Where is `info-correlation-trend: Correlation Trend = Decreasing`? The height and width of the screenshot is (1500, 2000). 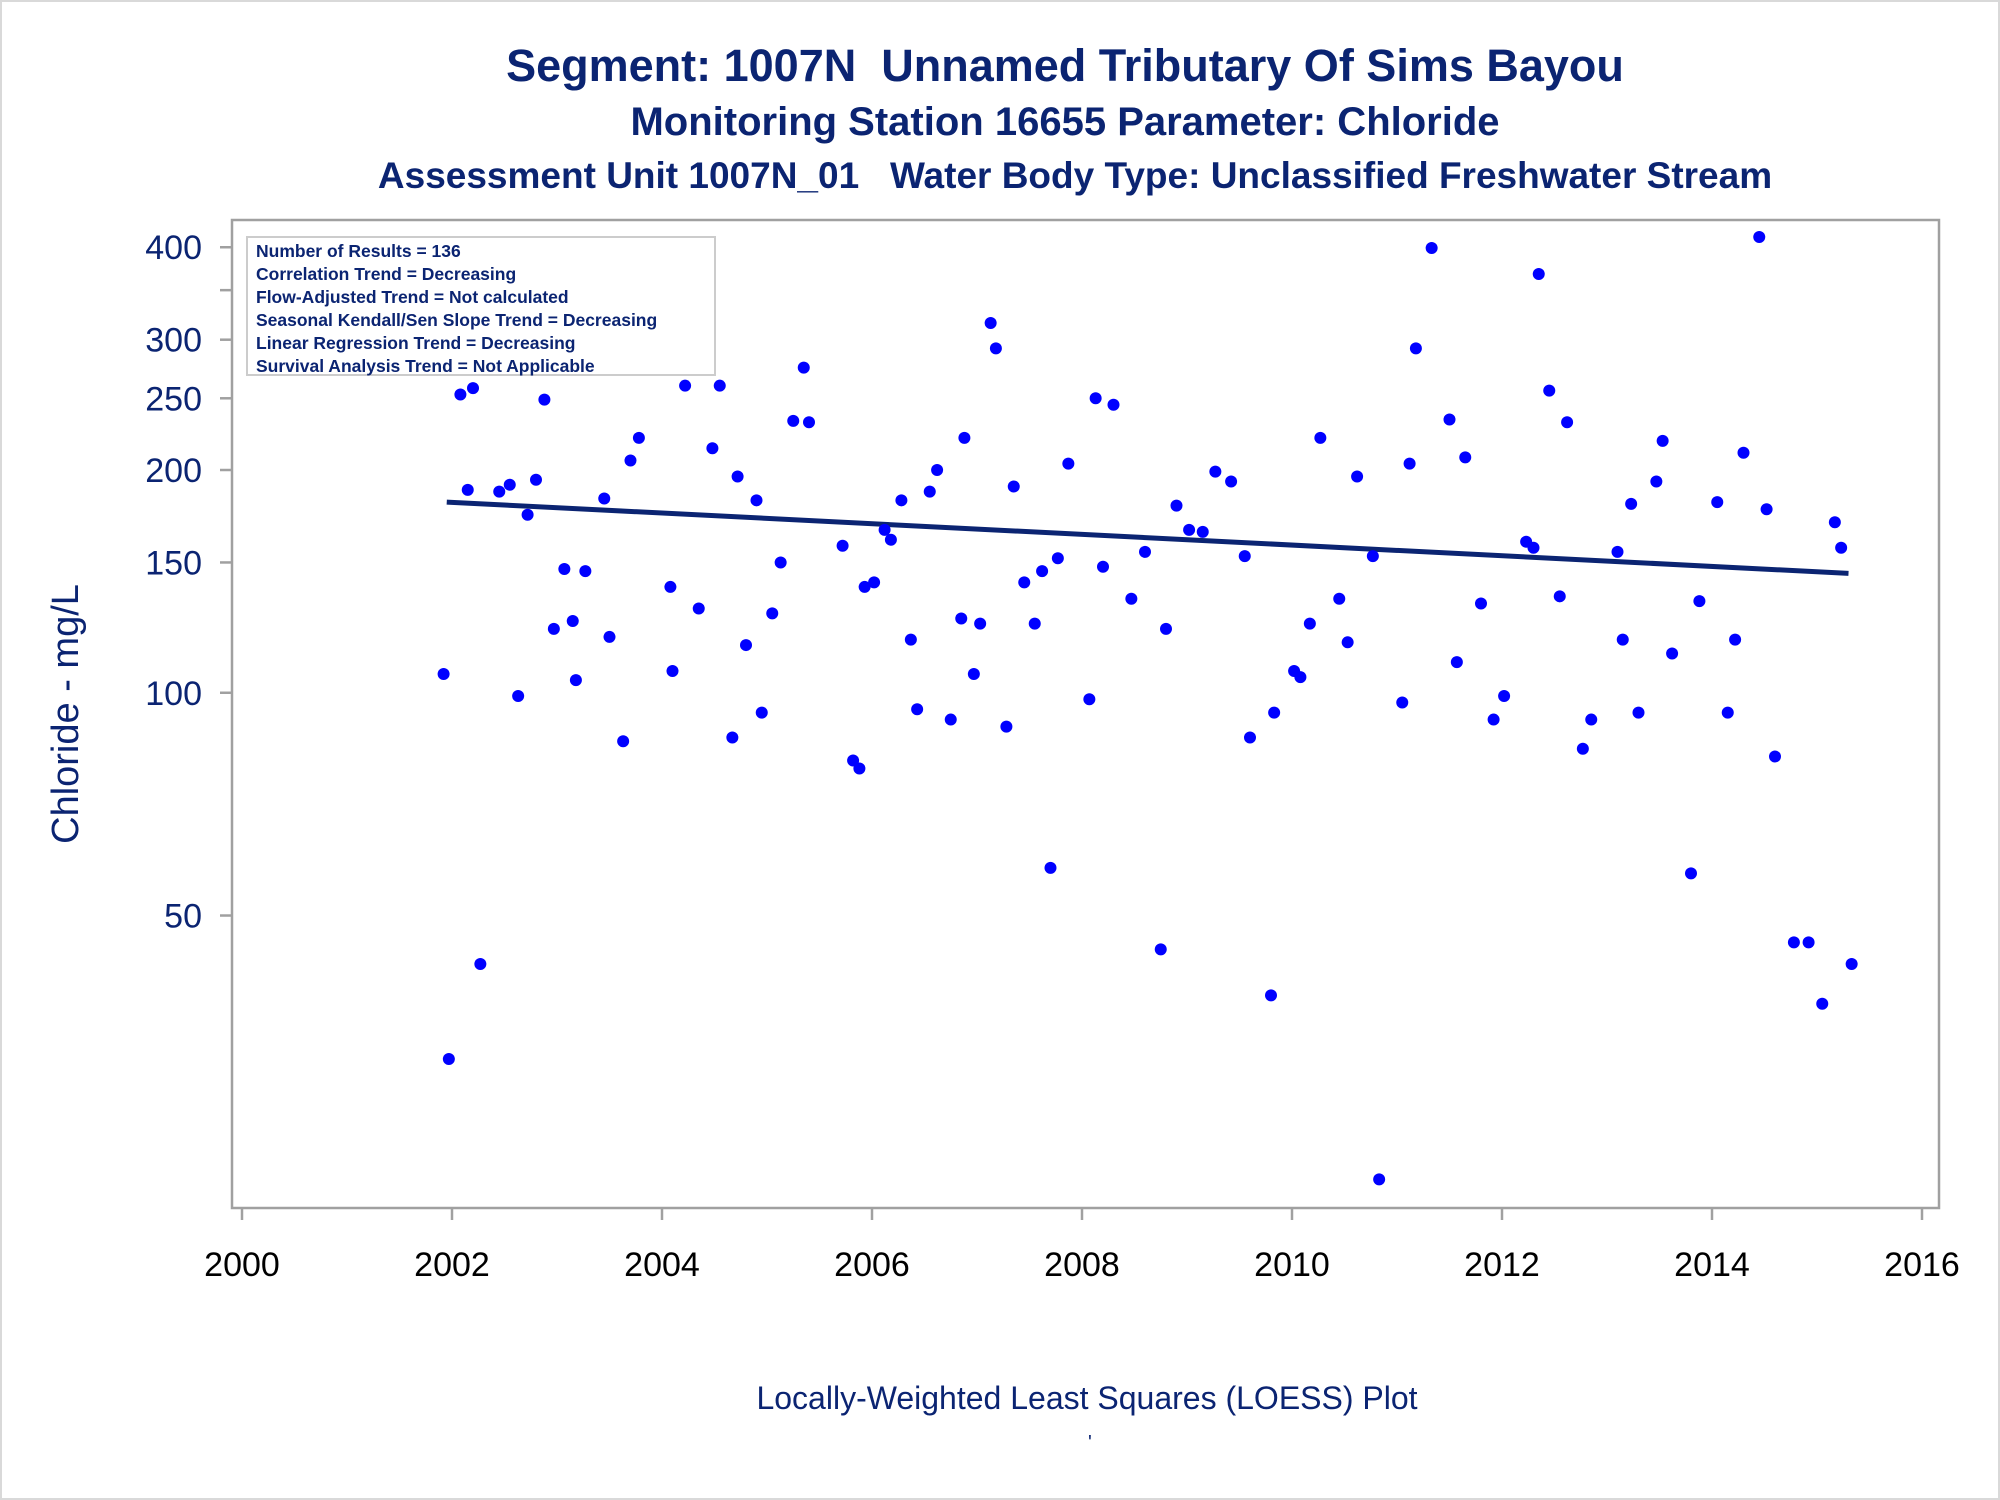
info-correlation-trend: Correlation Trend = Decreasing is located at coordinates (386, 274).